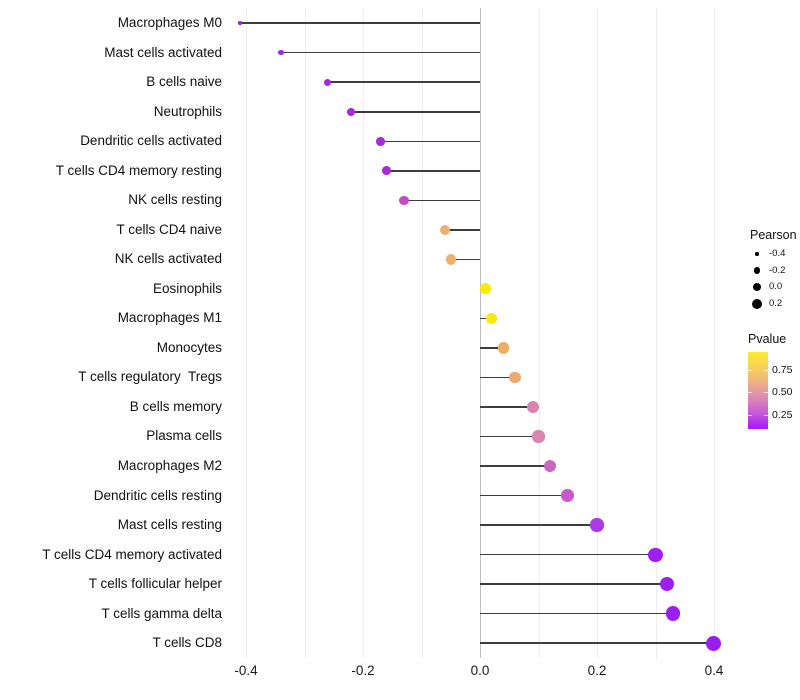  Describe the element at coordinates (169, 525) in the screenshot. I see `y-axis-label: Mast cells resting` at that location.